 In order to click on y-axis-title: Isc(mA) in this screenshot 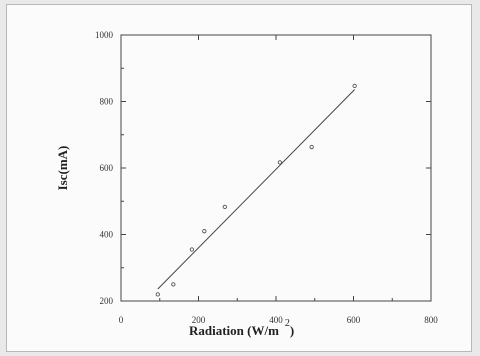, I will do `click(62, 168)`.